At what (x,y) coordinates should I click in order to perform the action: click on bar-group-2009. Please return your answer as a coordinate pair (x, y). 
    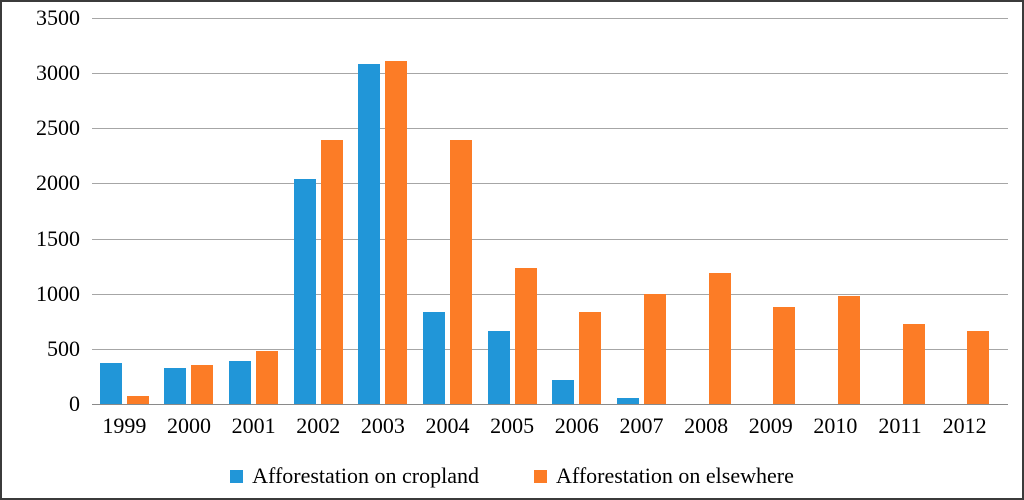
    Looking at the image, I should click on (770, 211).